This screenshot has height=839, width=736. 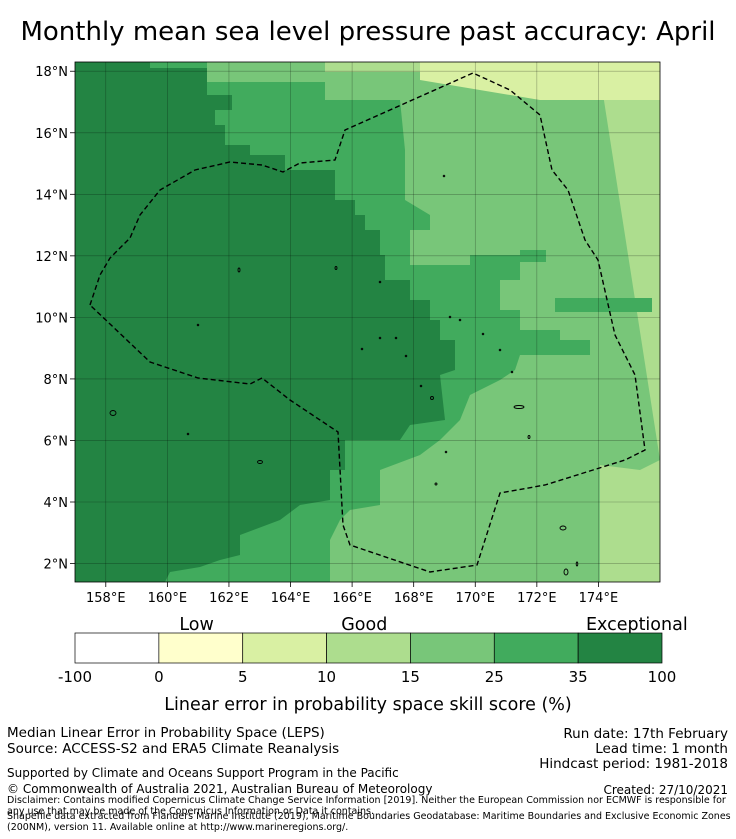 What do you see at coordinates (662, 677) in the screenshot?
I see `colorbar-tick-label: 100` at bounding box center [662, 677].